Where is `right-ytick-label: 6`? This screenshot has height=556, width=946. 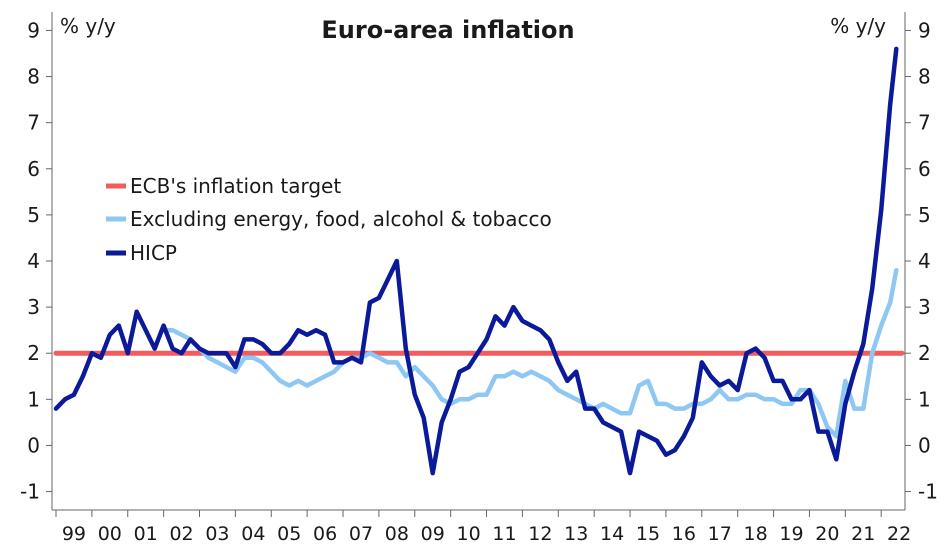
right-ytick-label: 6 is located at coordinates (924, 169).